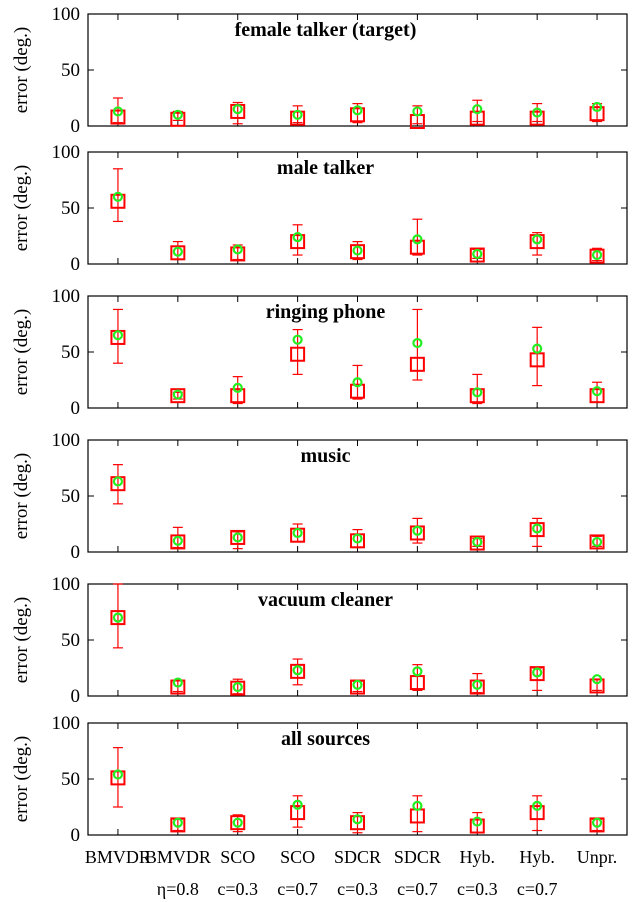 This screenshot has height=902, width=637. I want to click on panel-title: ringing phone, so click(326, 312).